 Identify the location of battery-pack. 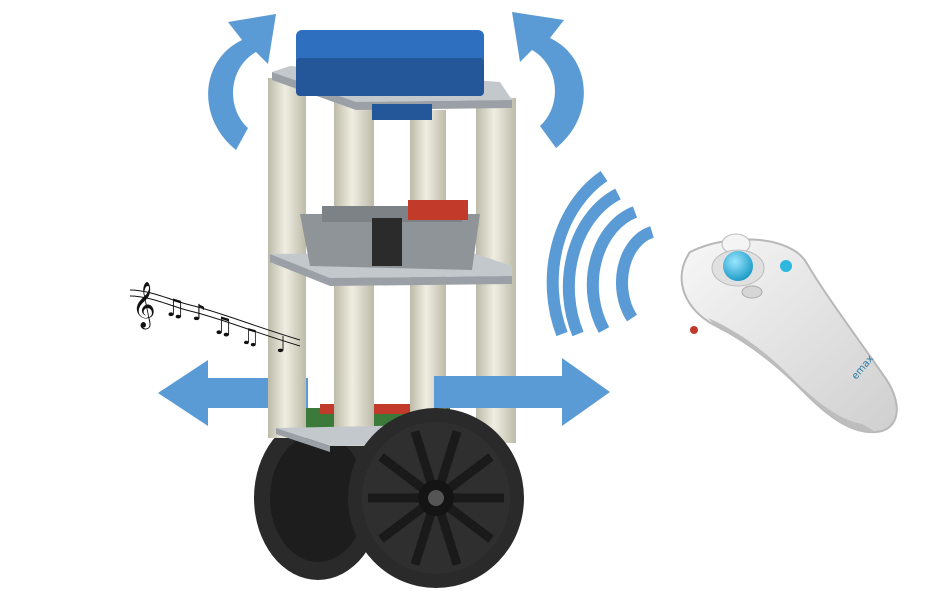
(390, 235).